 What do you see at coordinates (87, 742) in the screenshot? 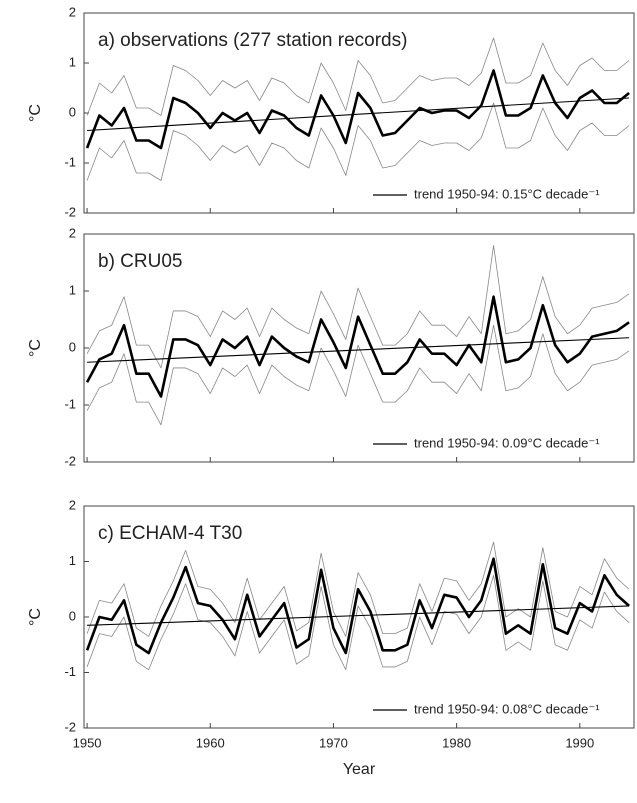
I see `x-tick-label: 1950` at bounding box center [87, 742].